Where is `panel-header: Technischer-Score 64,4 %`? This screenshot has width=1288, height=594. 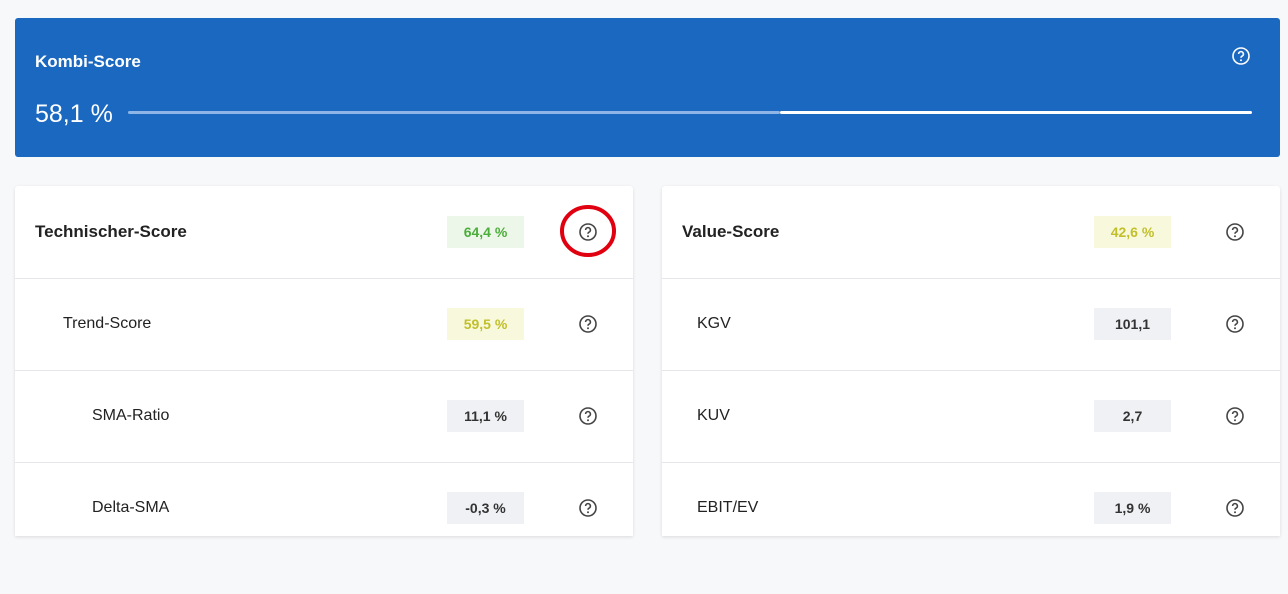
panel-header: Technischer-Score 64,4 % is located at coordinates (324, 232).